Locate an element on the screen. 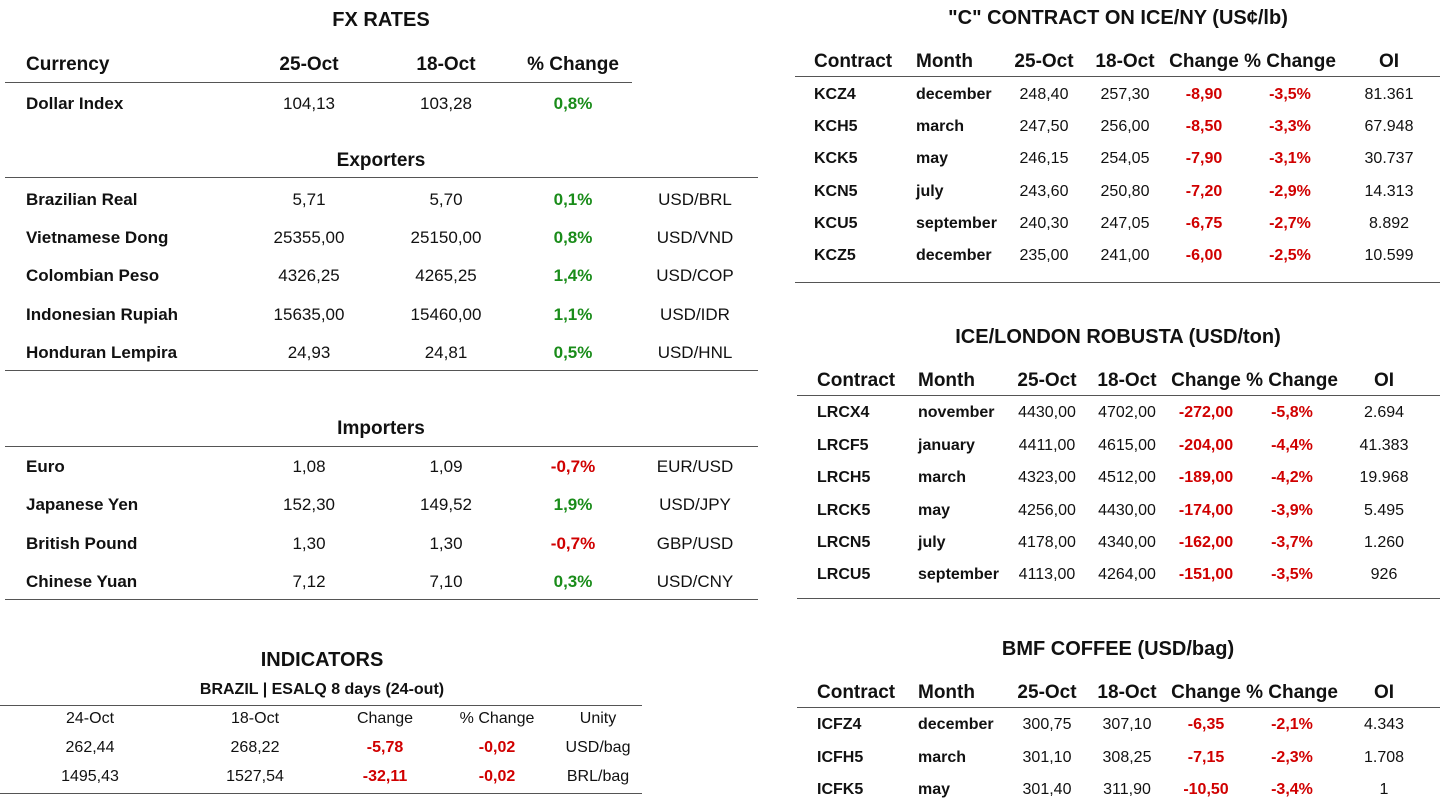  cell: -3,9% is located at coordinates (1292, 510).